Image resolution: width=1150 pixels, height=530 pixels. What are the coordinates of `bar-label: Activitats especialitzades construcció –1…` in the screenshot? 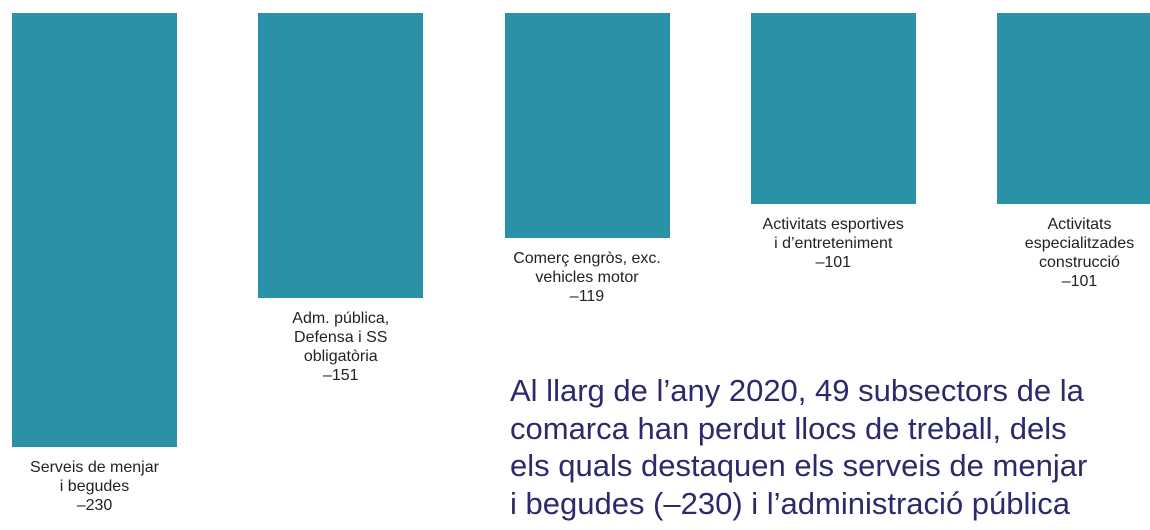 It's located at (1065, 253).